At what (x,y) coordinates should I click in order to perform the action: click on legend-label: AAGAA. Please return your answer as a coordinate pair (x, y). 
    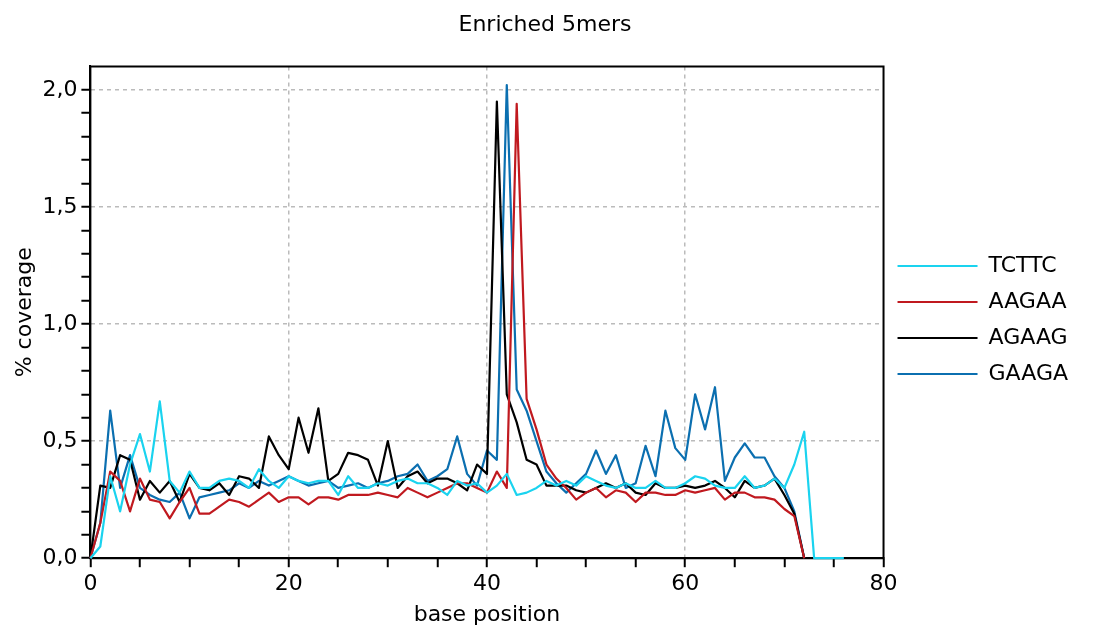
    Looking at the image, I should click on (1027, 300).